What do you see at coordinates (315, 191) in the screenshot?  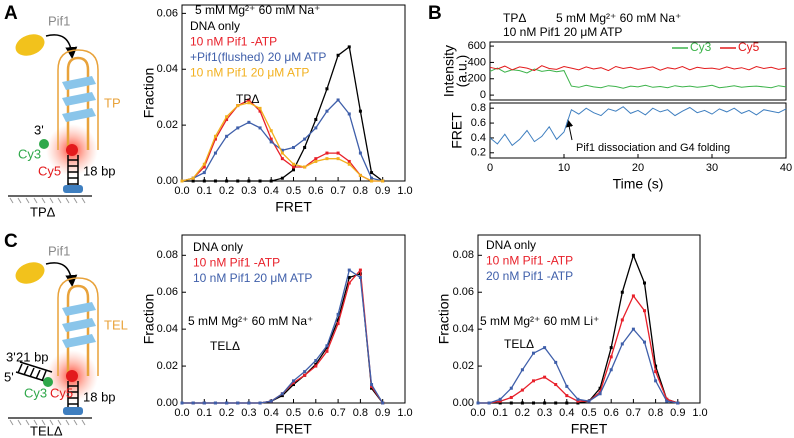 I see `x-tick-label: 0.6` at bounding box center [315, 191].